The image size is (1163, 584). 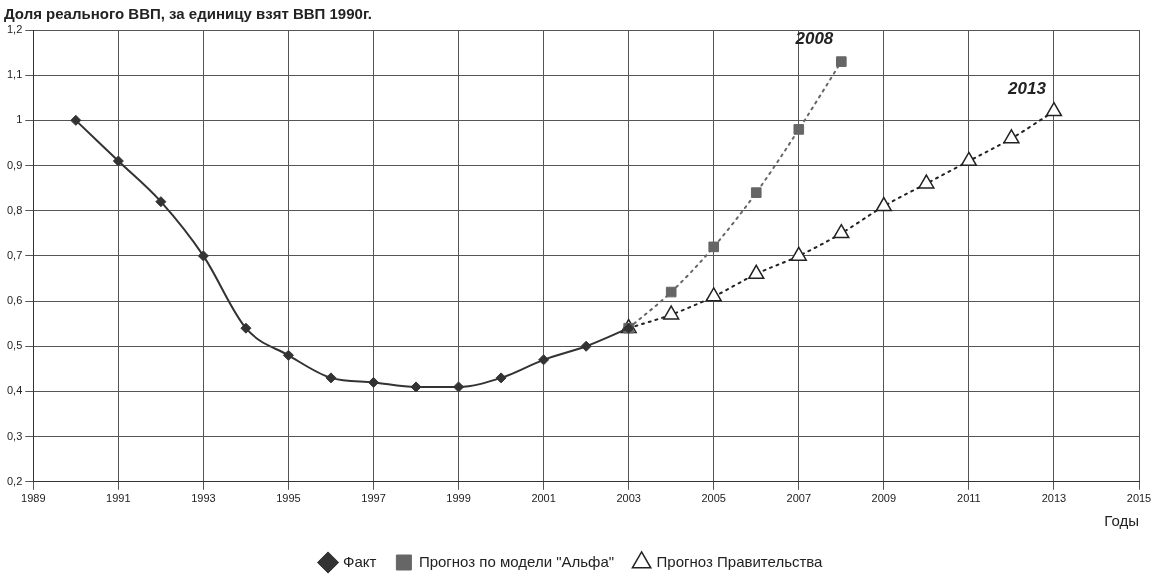 What do you see at coordinates (33, 498) in the screenshot?
I see `x-tick-label: 1989` at bounding box center [33, 498].